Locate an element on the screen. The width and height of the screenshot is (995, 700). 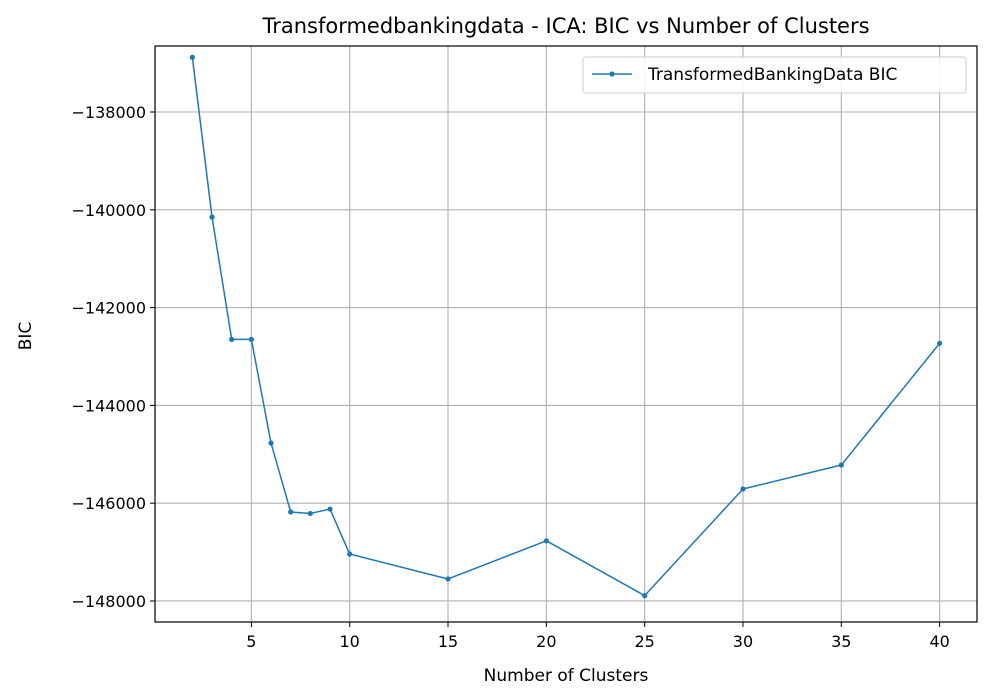
y-tick-label: −140000 is located at coordinates (109, 210).